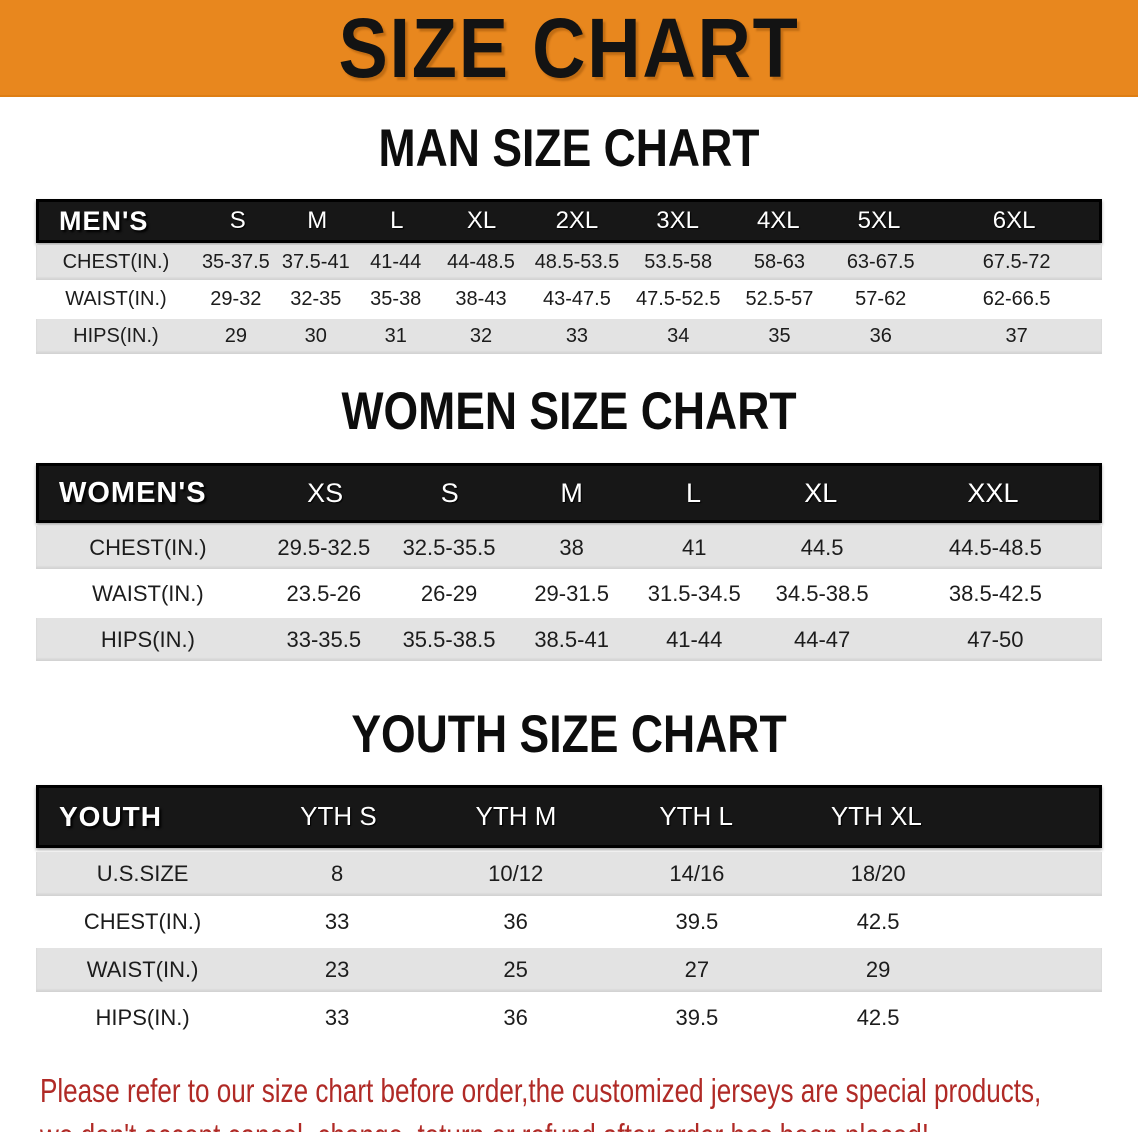  I want to click on column-header: 4XL, so click(778, 220).